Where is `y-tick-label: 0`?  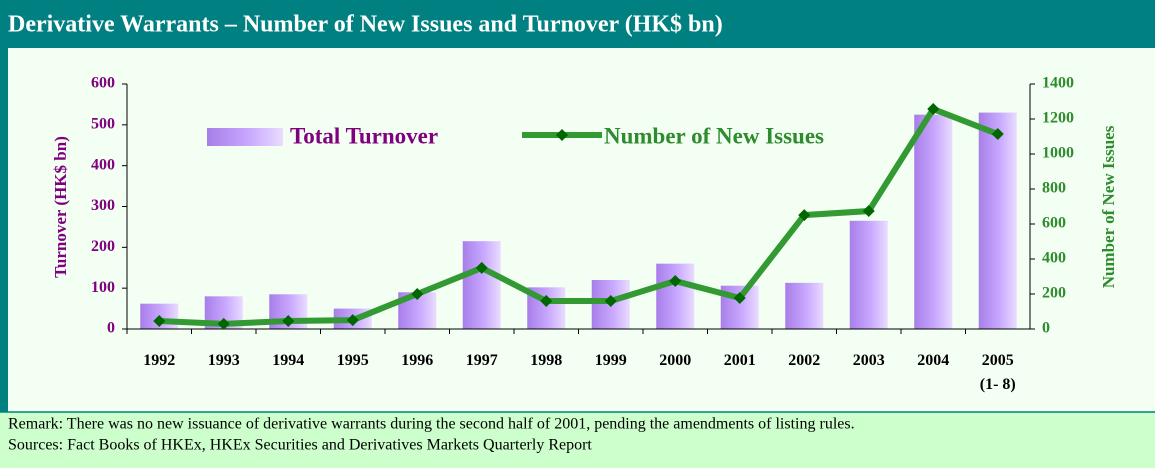 y-tick-label: 0 is located at coordinates (111, 328).